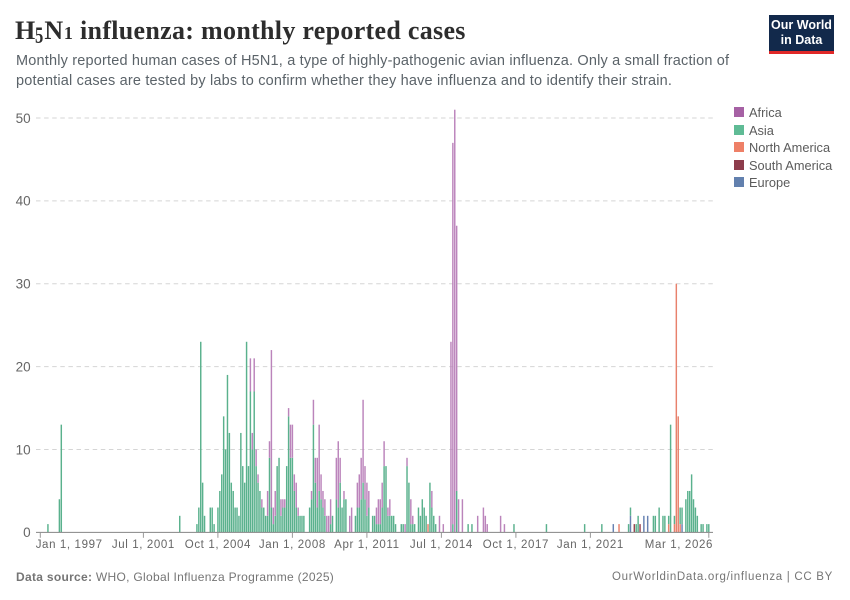 This screenshot has height=600, width=850. I want to click on svg-text: Mar 1, 2026, so click(679, 545).